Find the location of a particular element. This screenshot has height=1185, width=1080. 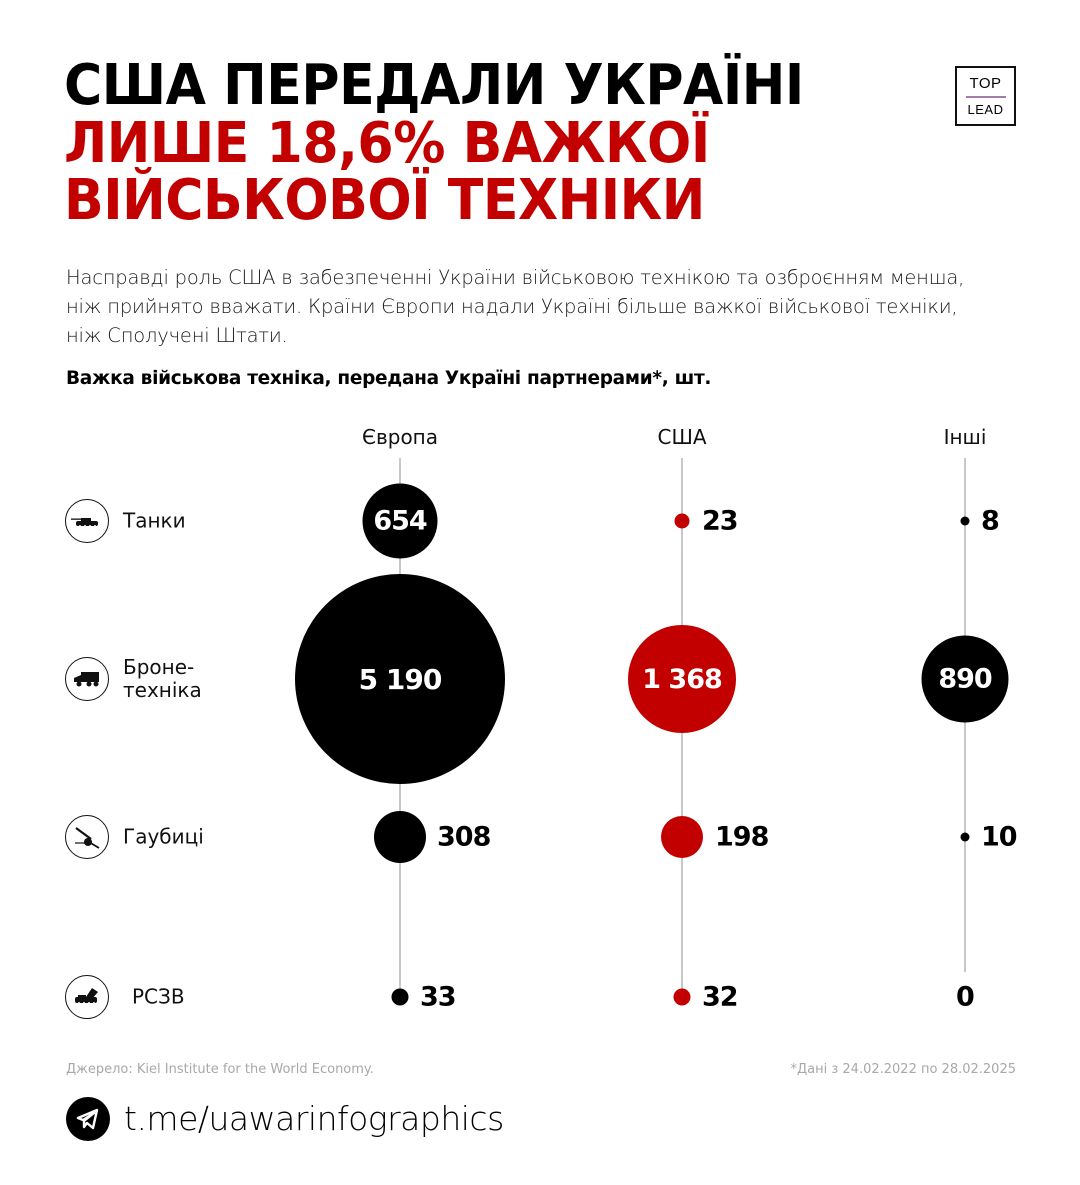

row-label-armor: Броне- техніка is located at coordinates (162, 678).